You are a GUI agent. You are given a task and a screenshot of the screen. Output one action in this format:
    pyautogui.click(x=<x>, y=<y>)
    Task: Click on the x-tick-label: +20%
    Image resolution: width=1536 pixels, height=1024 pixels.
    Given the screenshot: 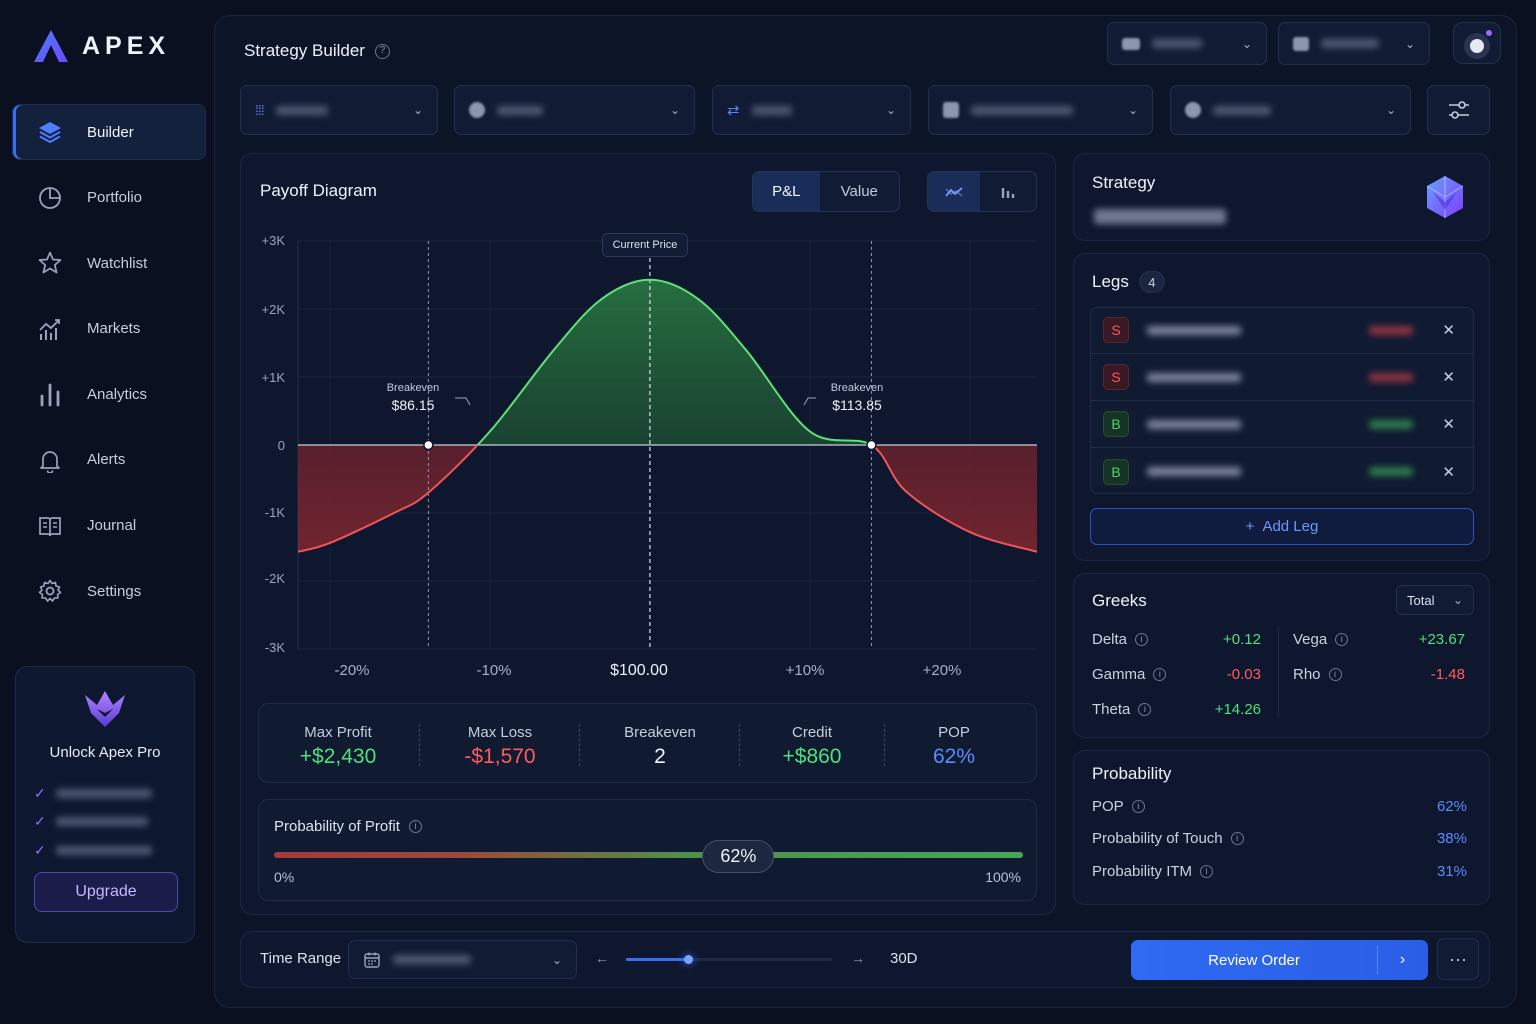 What is the action you would take?
    pyautogui.click(x=942, y=670)
    